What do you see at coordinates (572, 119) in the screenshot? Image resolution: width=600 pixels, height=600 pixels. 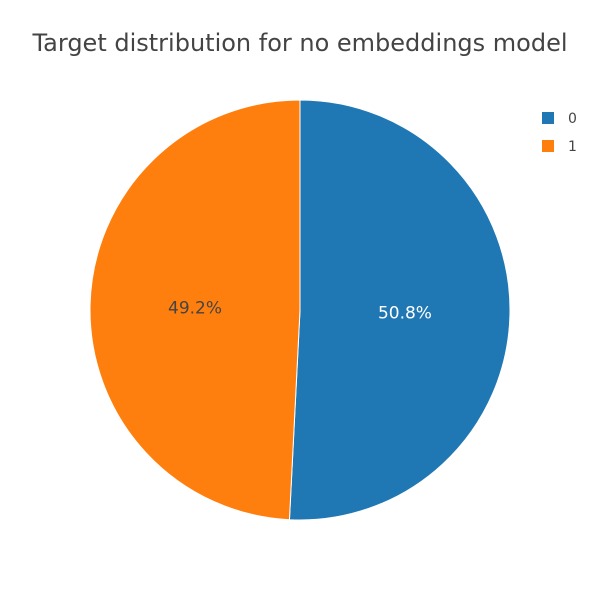 I see `legend-label-0: 0` at bounding box center [572, 119].